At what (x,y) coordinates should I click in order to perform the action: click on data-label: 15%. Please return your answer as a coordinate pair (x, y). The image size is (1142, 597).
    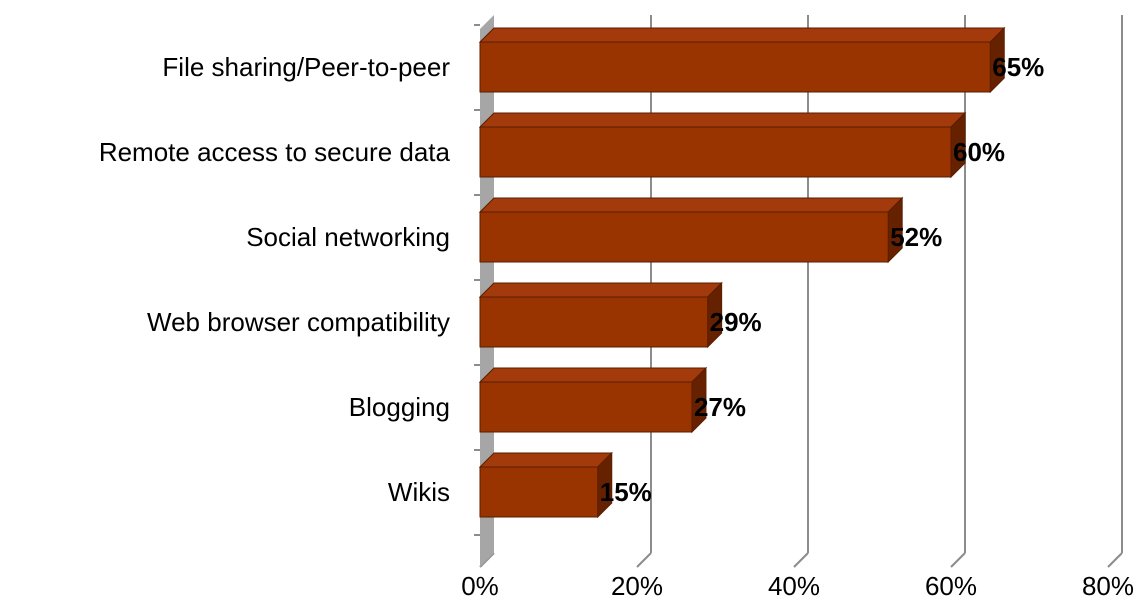
    Looking at the image, I should click on (626, 492).